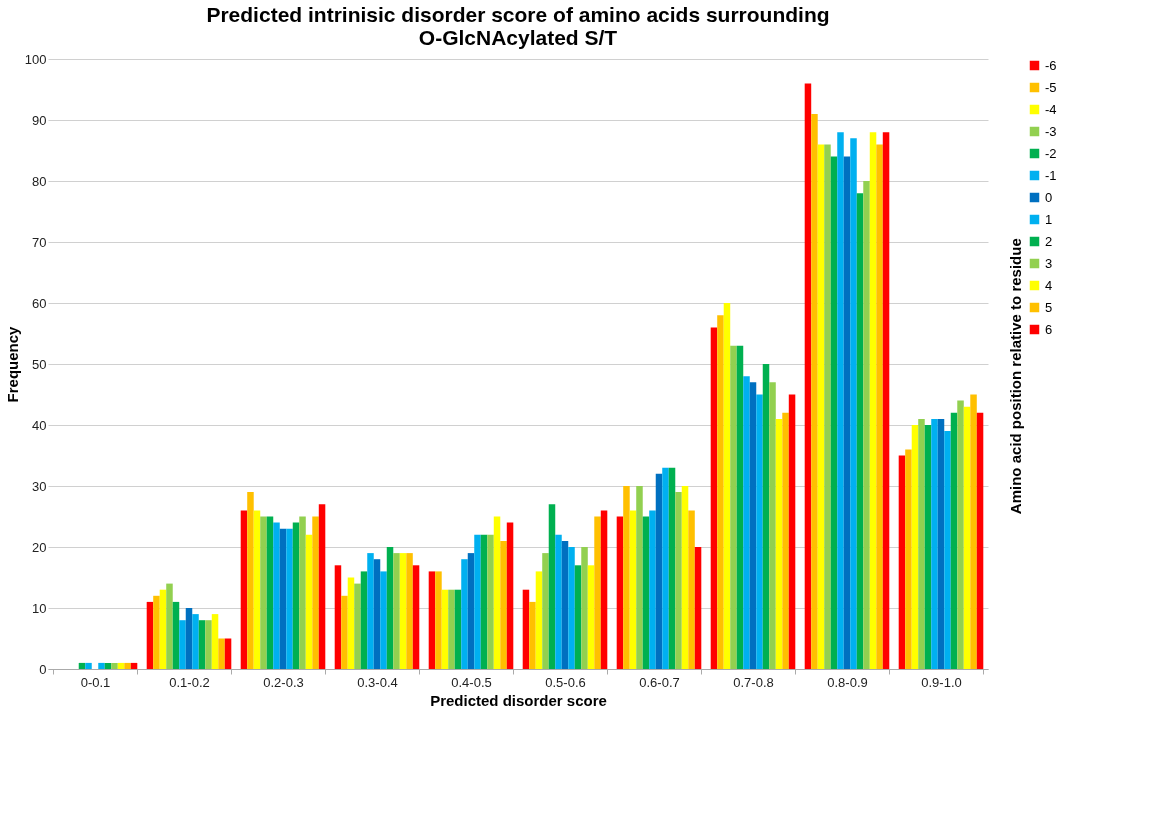 The width and height of the screenshot is (1159, 815). I want to click on legend-label: 1, so click(1049, 219).